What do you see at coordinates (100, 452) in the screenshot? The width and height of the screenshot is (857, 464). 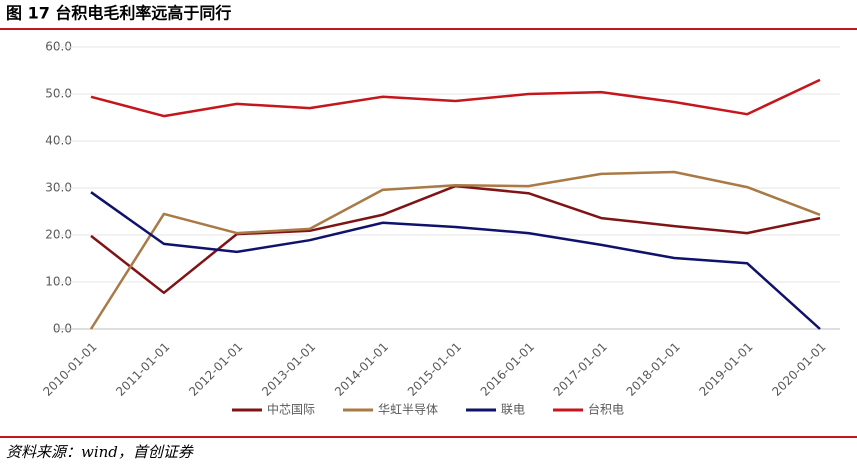 I see `source: 资料来源：wind，首创证券` at bounding box center [100, 452].